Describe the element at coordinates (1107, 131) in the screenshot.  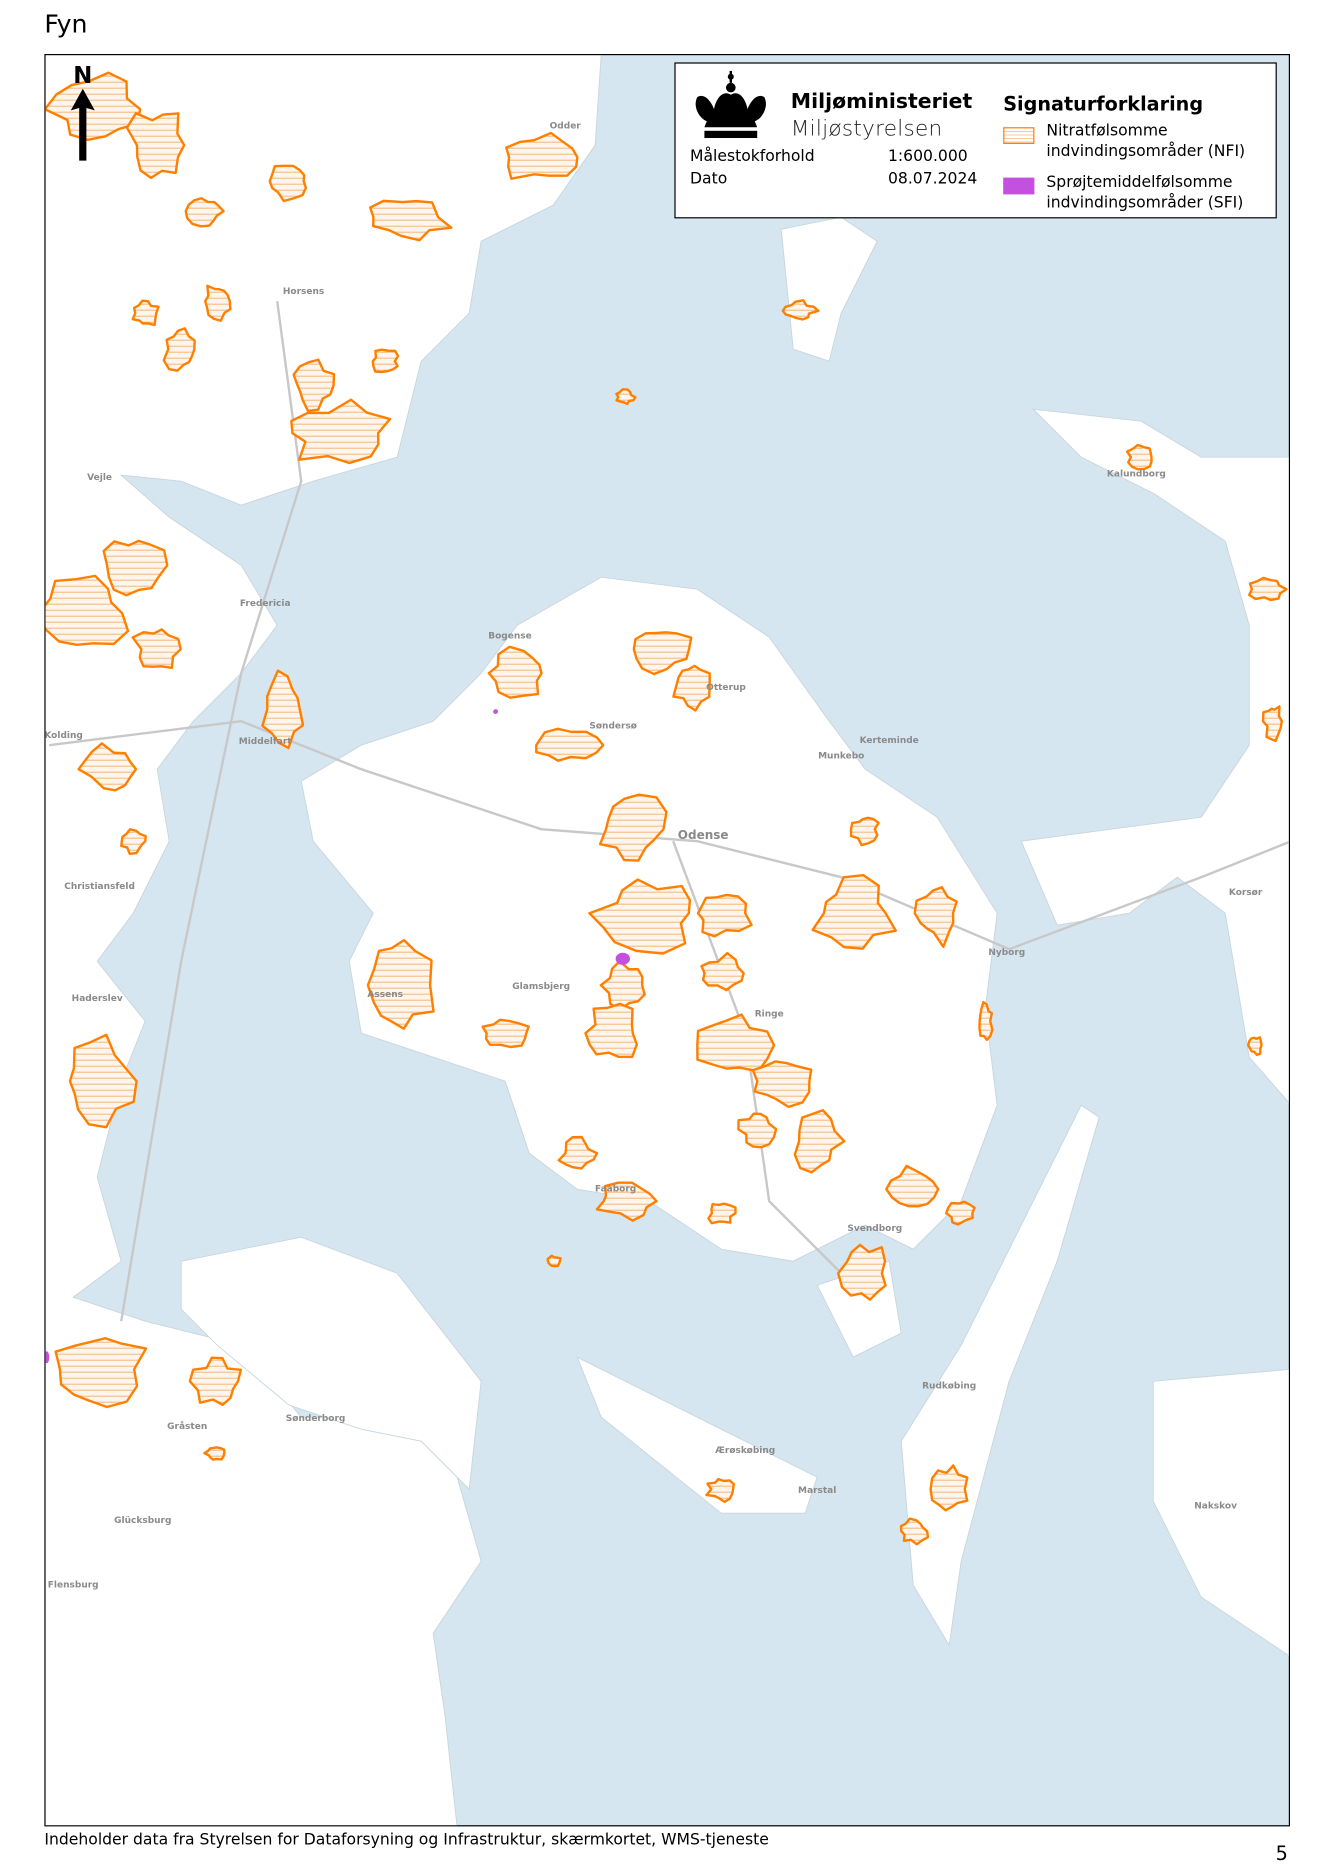
I see `nfi-label-line1: Nitratfølsomme` at that location.